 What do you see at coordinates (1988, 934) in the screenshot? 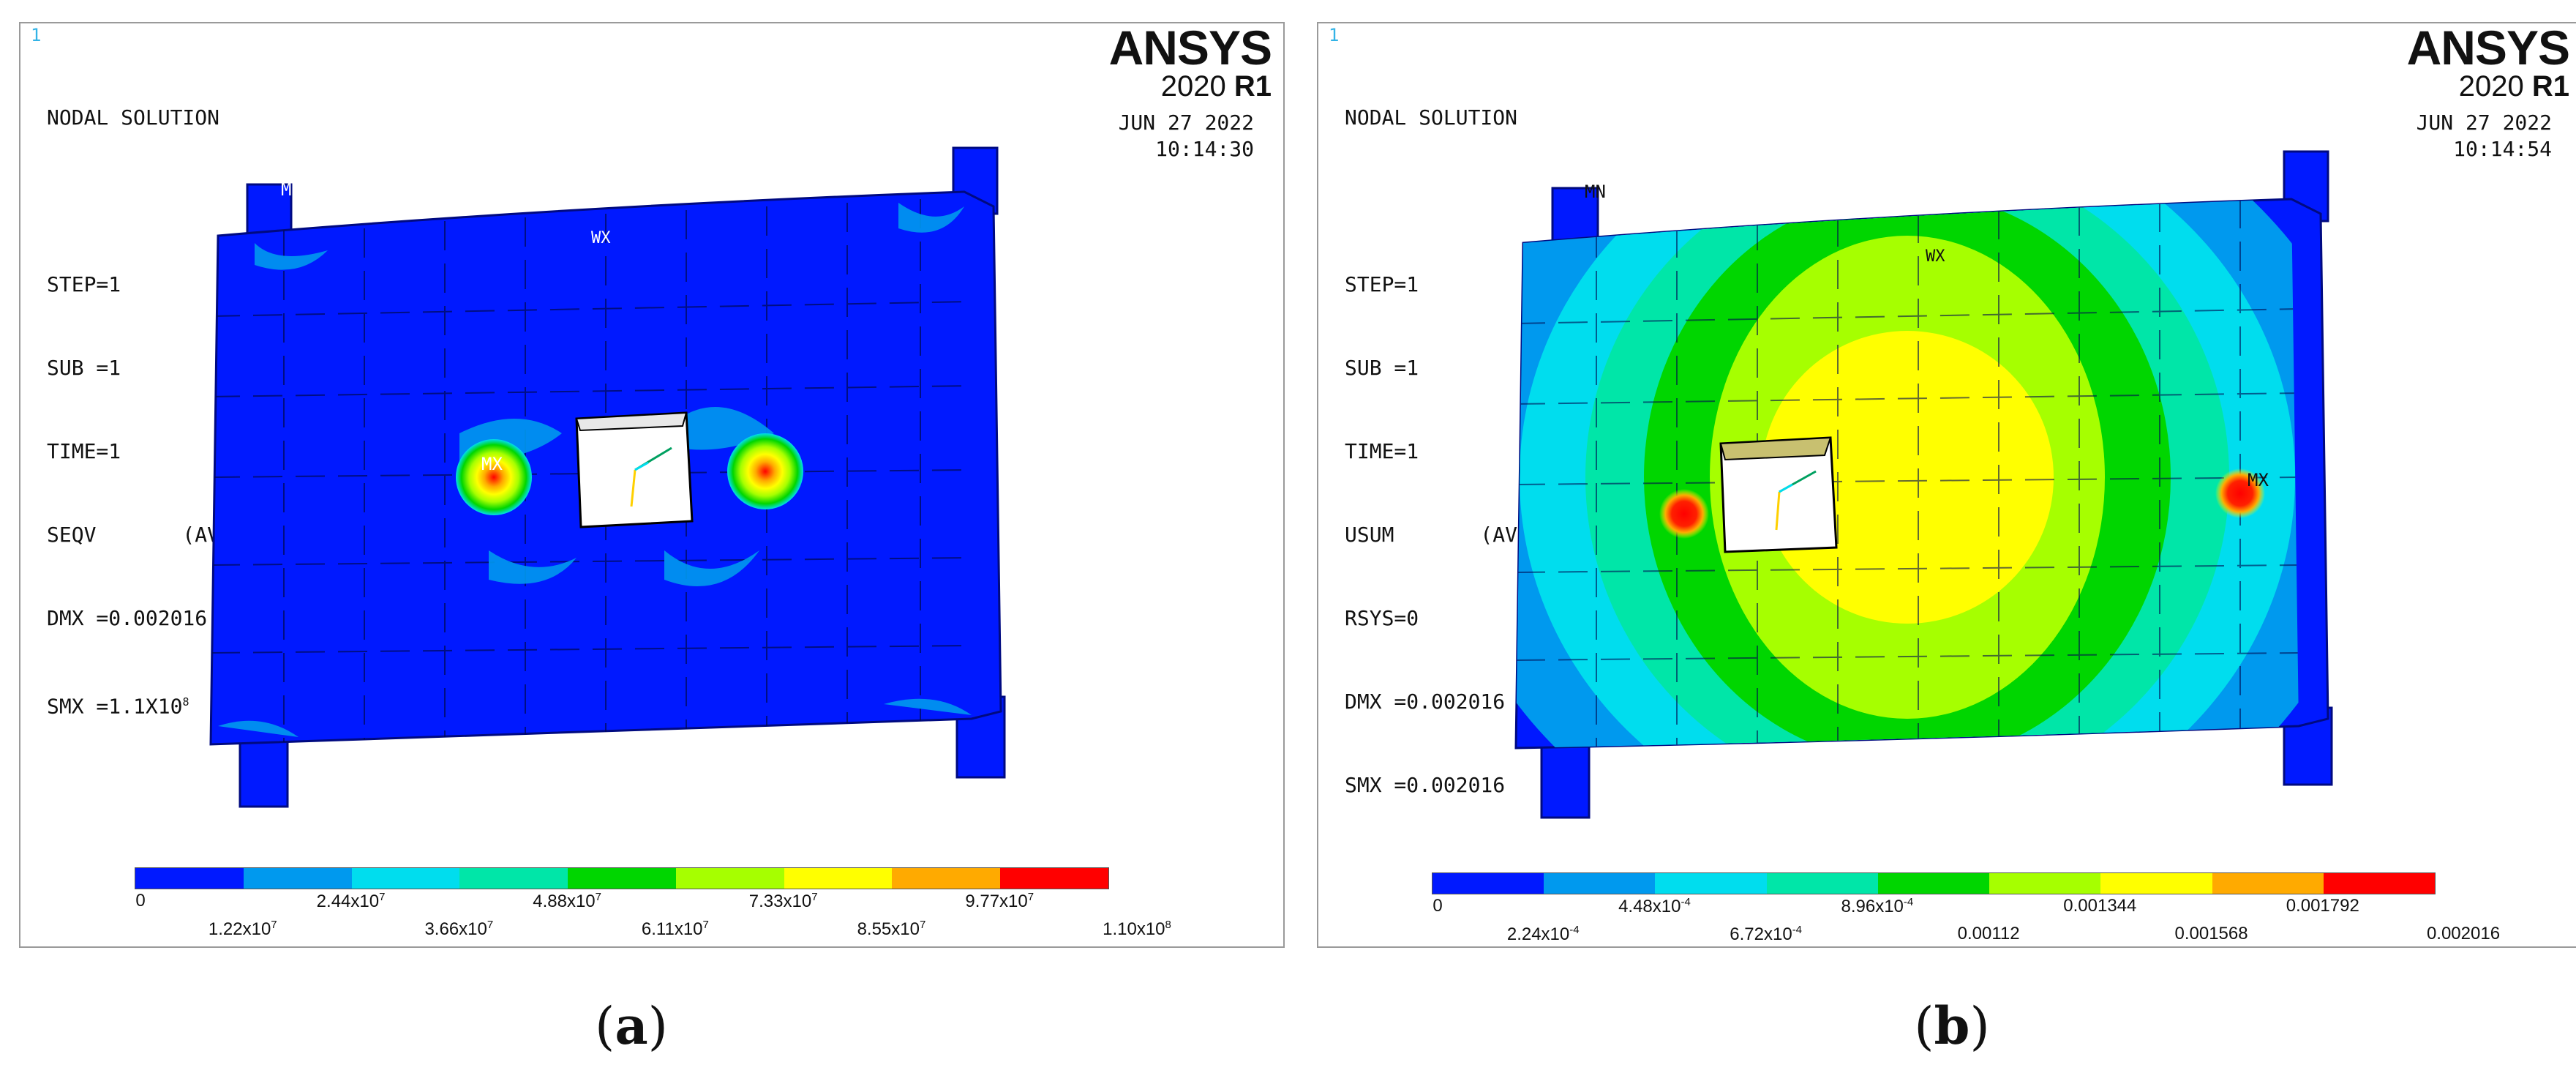
I see `legend-label-bottom-3: 0.00112` at bounding box center [1988, 934].